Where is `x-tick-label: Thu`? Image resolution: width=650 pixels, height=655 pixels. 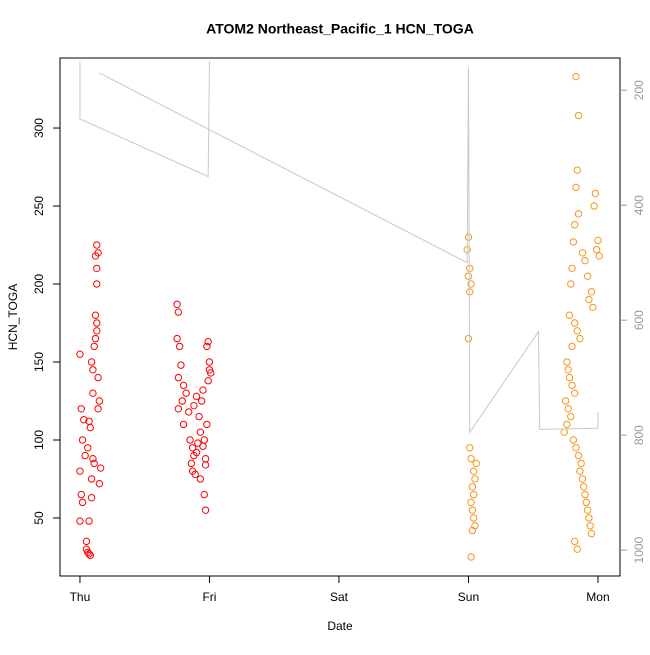 x-tick-label: Thu is located at coordinates (80, 597).